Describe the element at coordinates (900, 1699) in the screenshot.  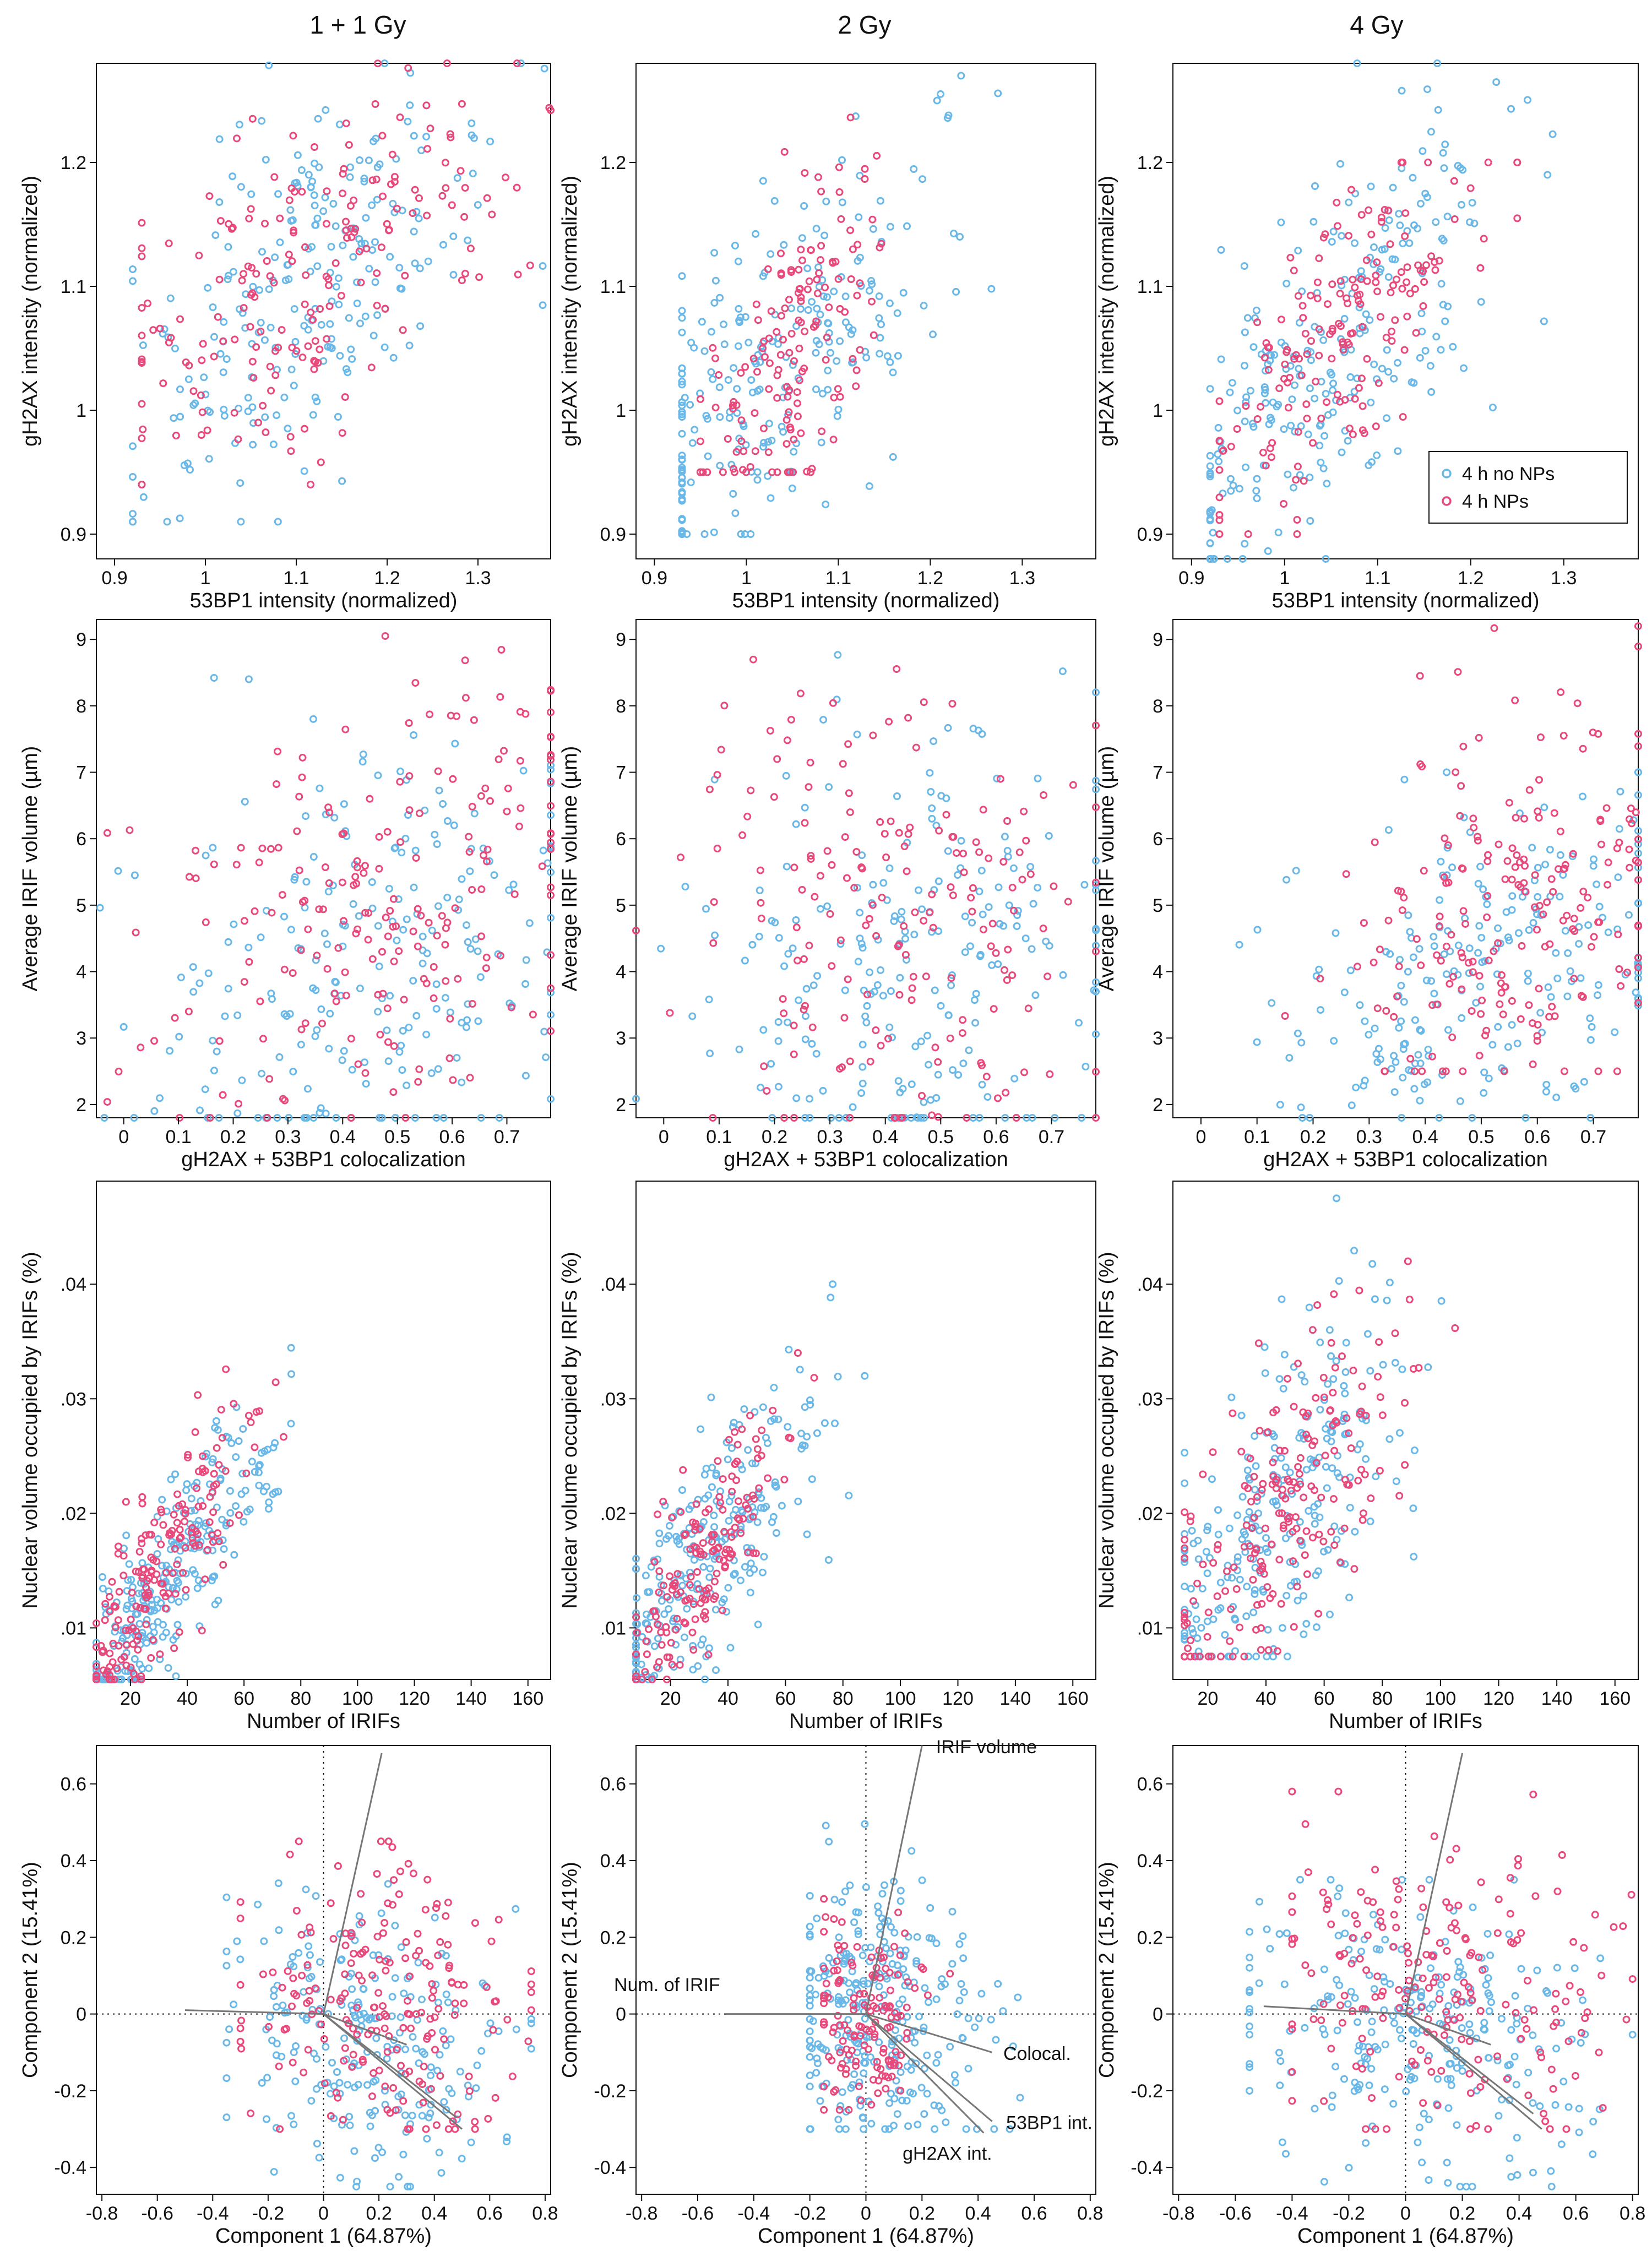
I see `x-tick-label: 100` at that location.